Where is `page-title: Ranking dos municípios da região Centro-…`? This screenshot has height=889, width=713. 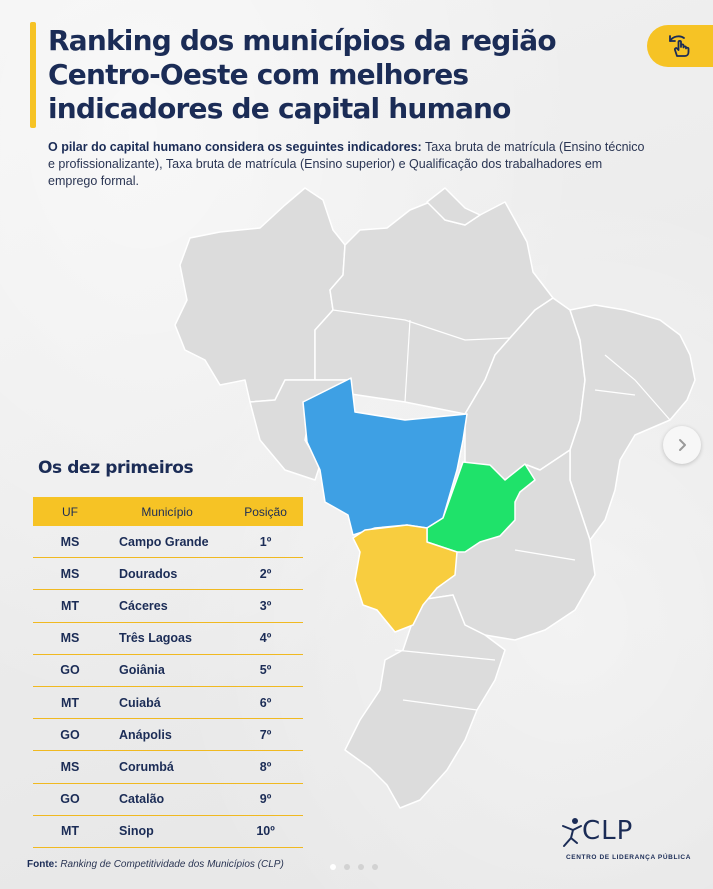 page-title: Ranking dos municípios da região Centro-… is located at coordinates (328, 75).